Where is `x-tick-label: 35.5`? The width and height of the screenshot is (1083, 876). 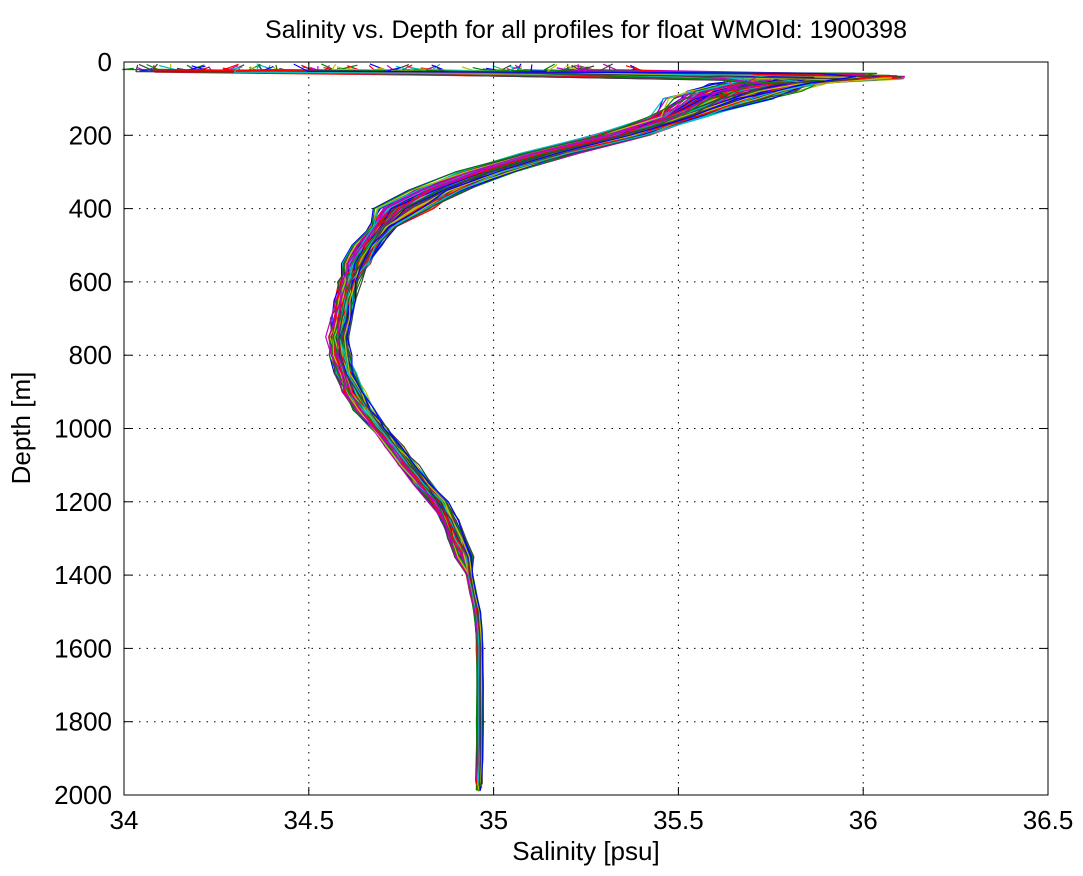
x-tick-label: 35.5 is located at coordinates (678, 820).